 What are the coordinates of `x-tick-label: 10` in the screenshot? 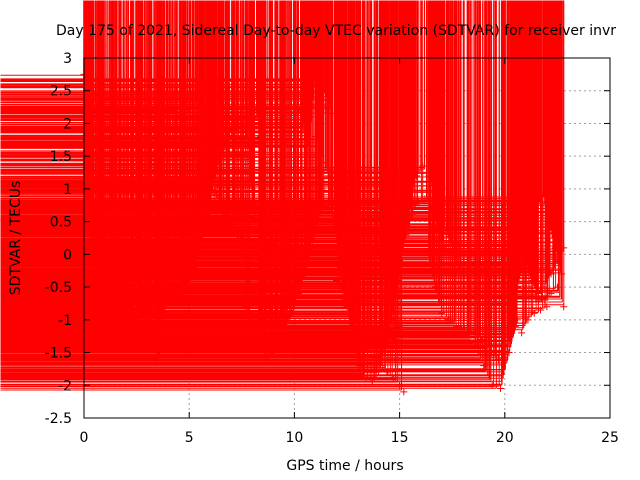 It's located at (294, 438).